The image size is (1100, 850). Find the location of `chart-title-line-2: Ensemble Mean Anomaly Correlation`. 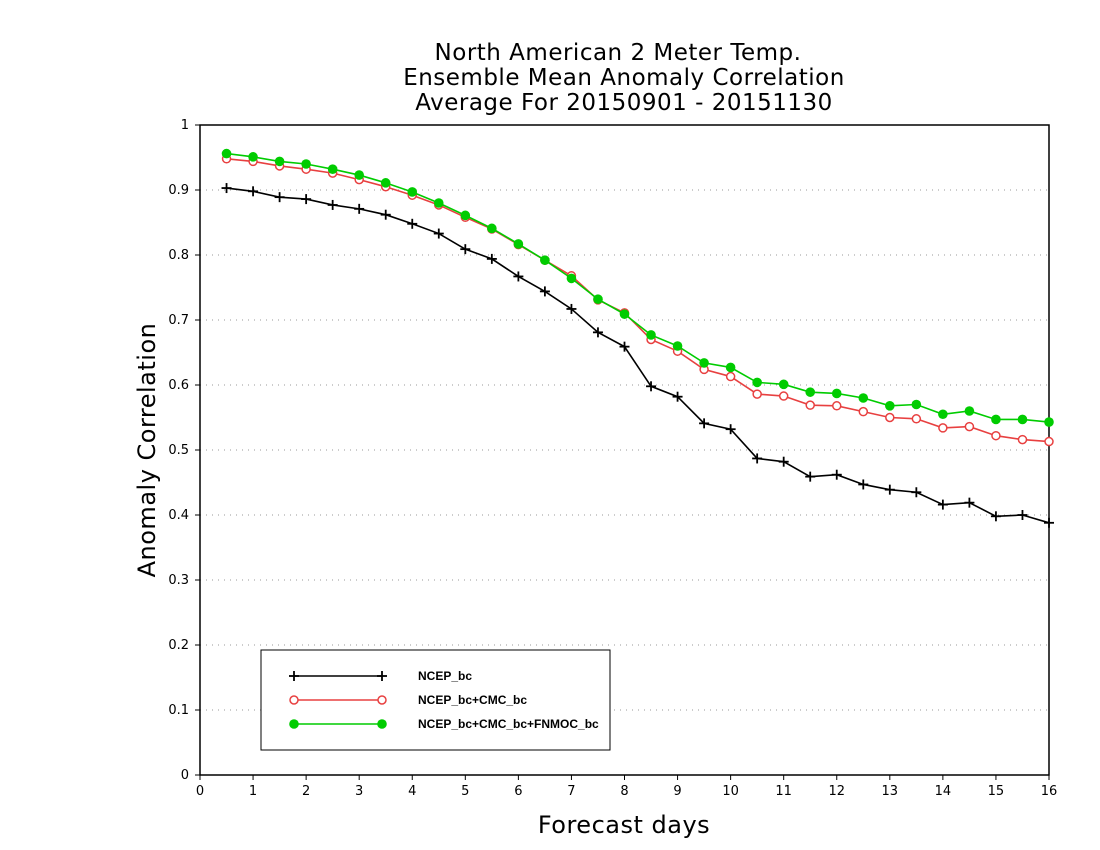

chart-title-line-2: Ensemble Mean Anomaly Correlation is located at coordinates (624, 78).